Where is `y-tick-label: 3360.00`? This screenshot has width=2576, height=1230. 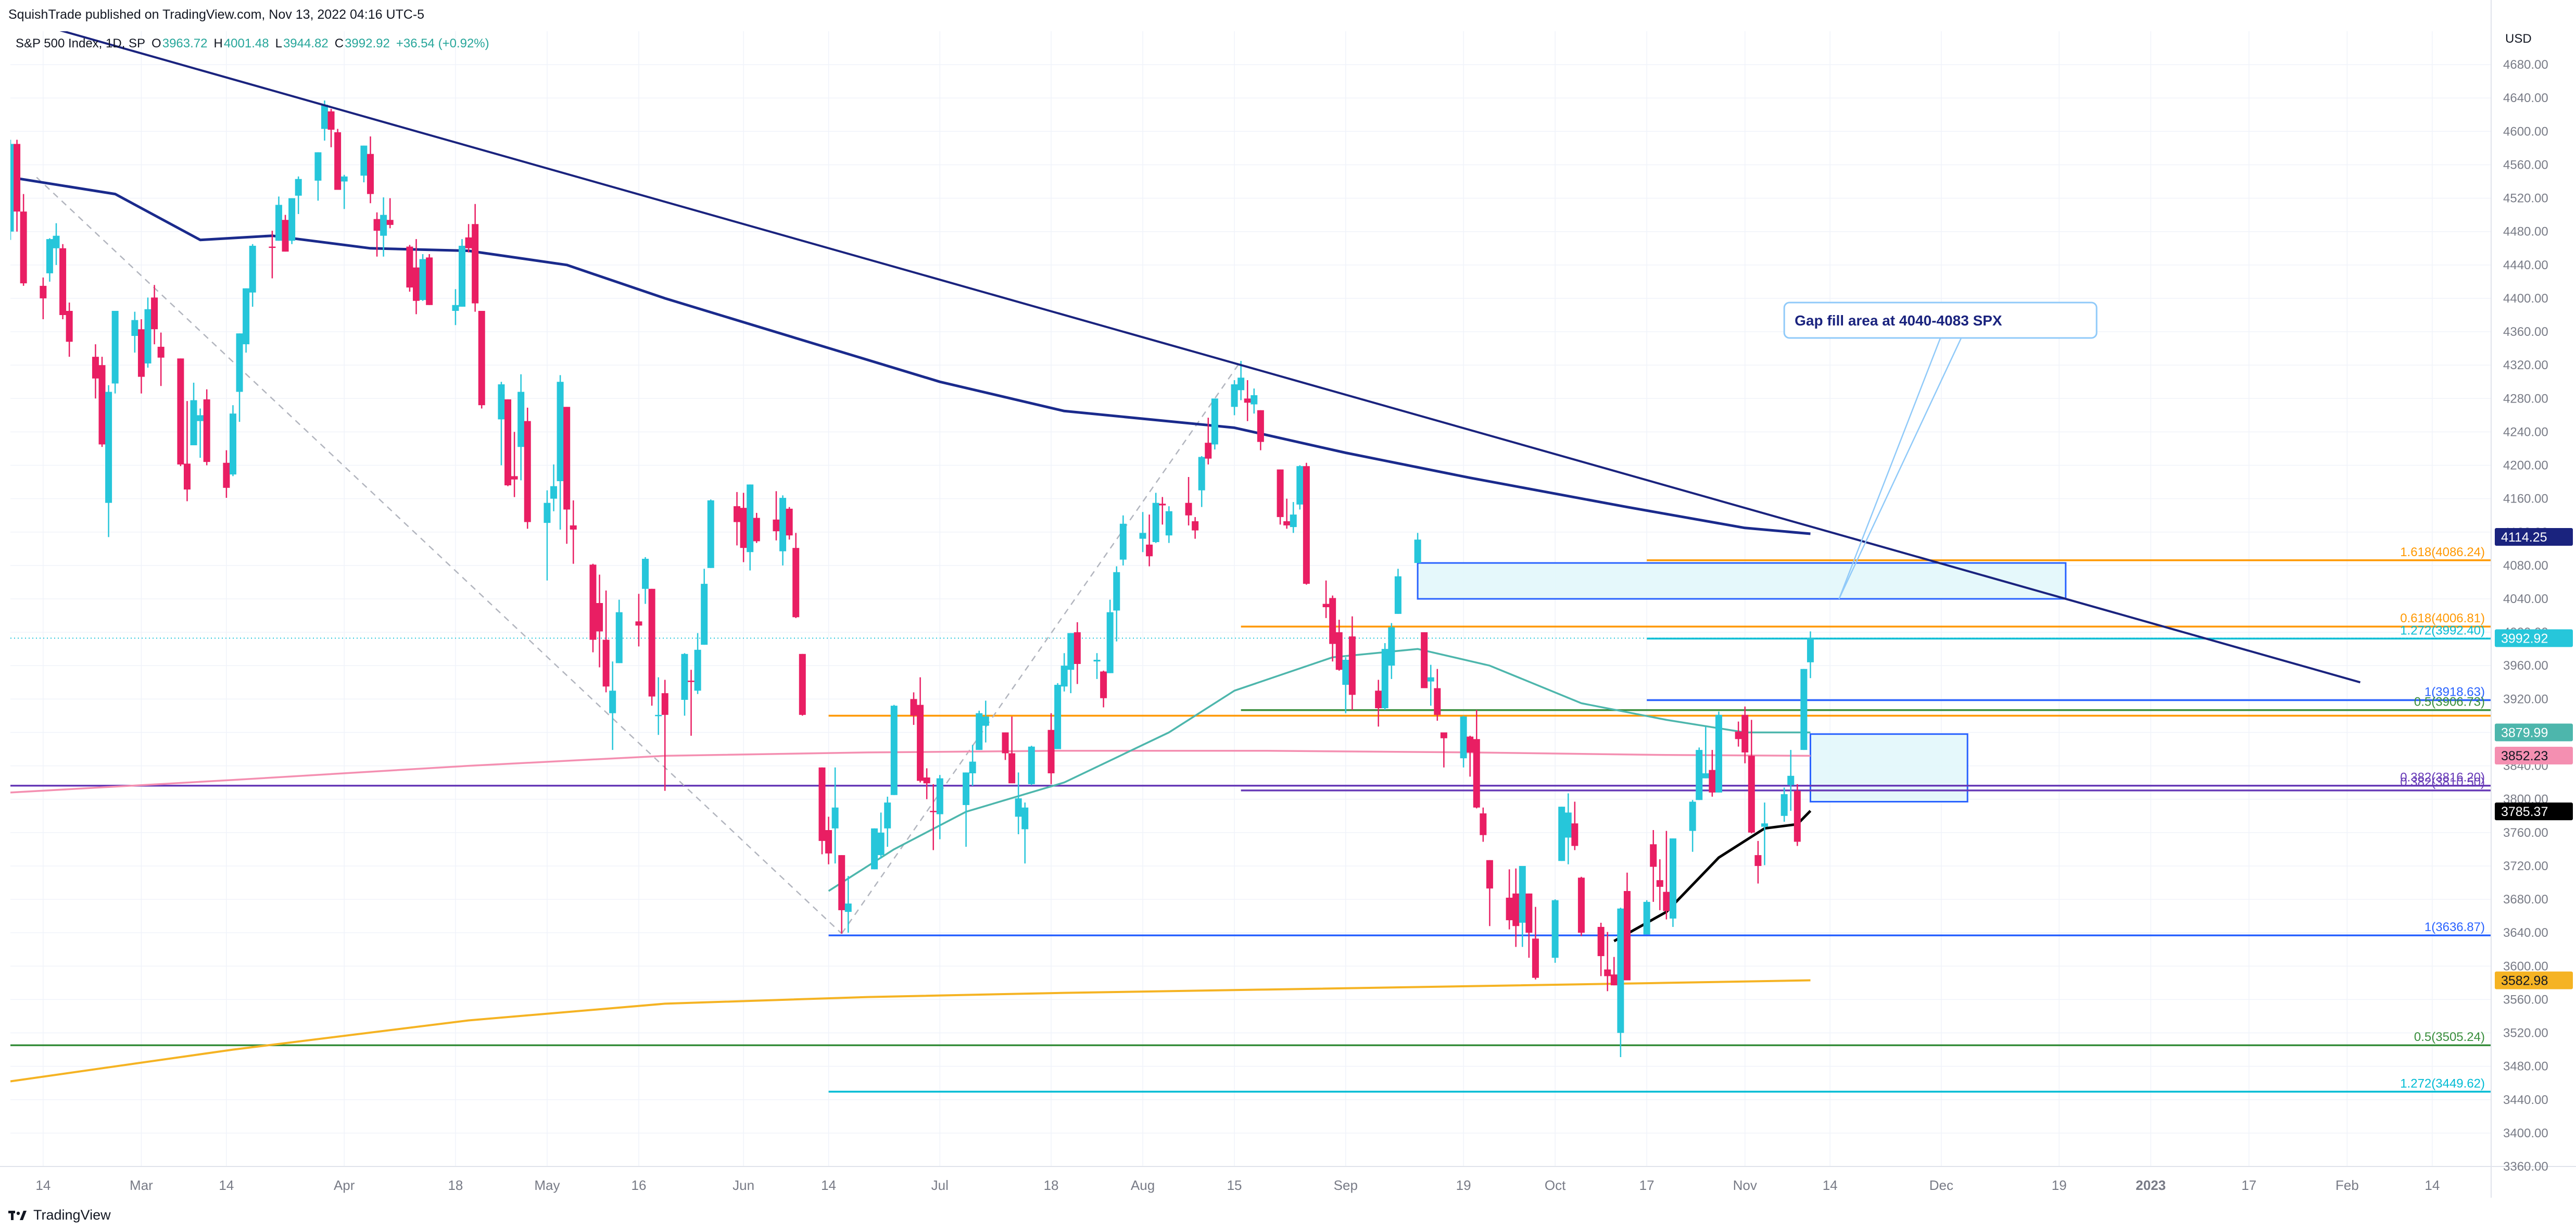
y-tick-label: 3360.00 is located at coordinates (2525, 1167).